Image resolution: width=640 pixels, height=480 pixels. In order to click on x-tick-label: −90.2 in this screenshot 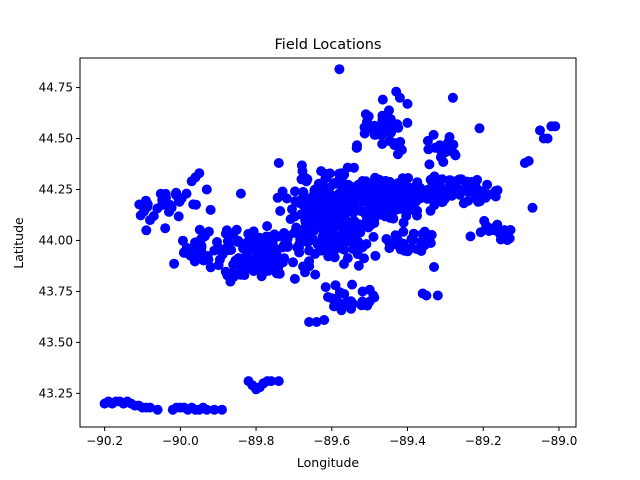, I will do `click(104, 441)`.